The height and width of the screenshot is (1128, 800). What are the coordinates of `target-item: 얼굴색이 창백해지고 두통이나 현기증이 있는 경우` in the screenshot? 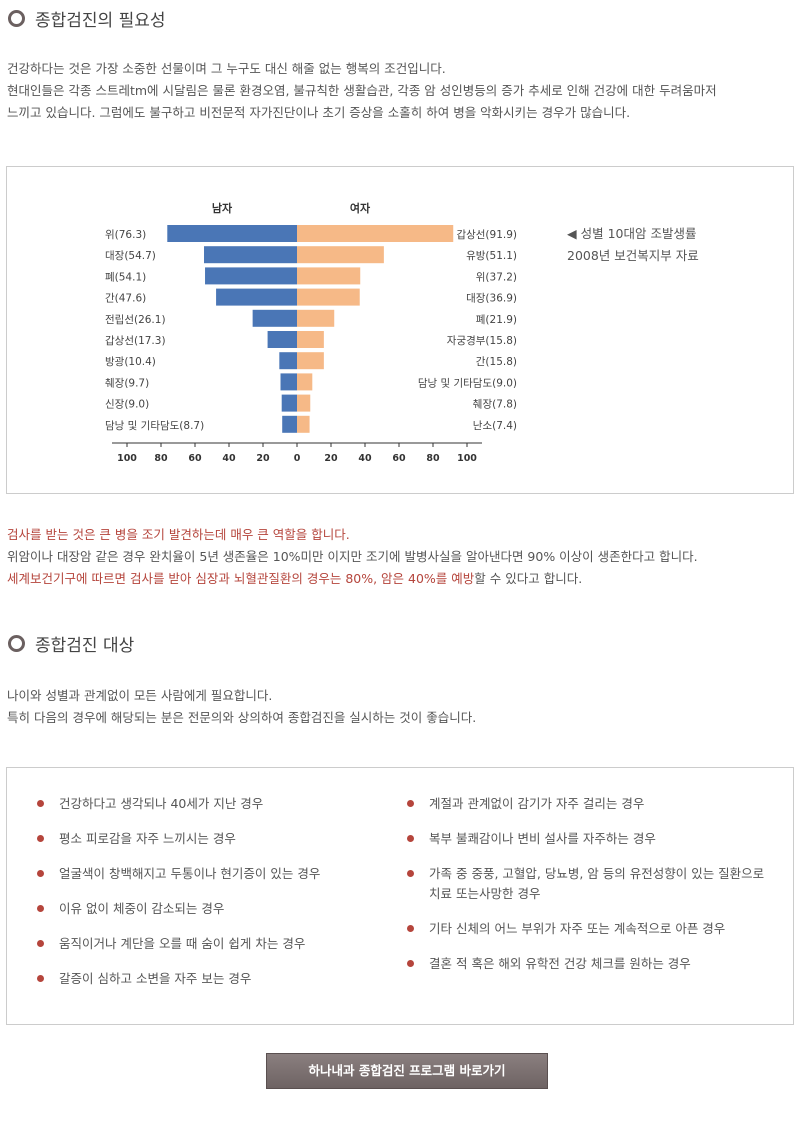 It's located at (178, 874).